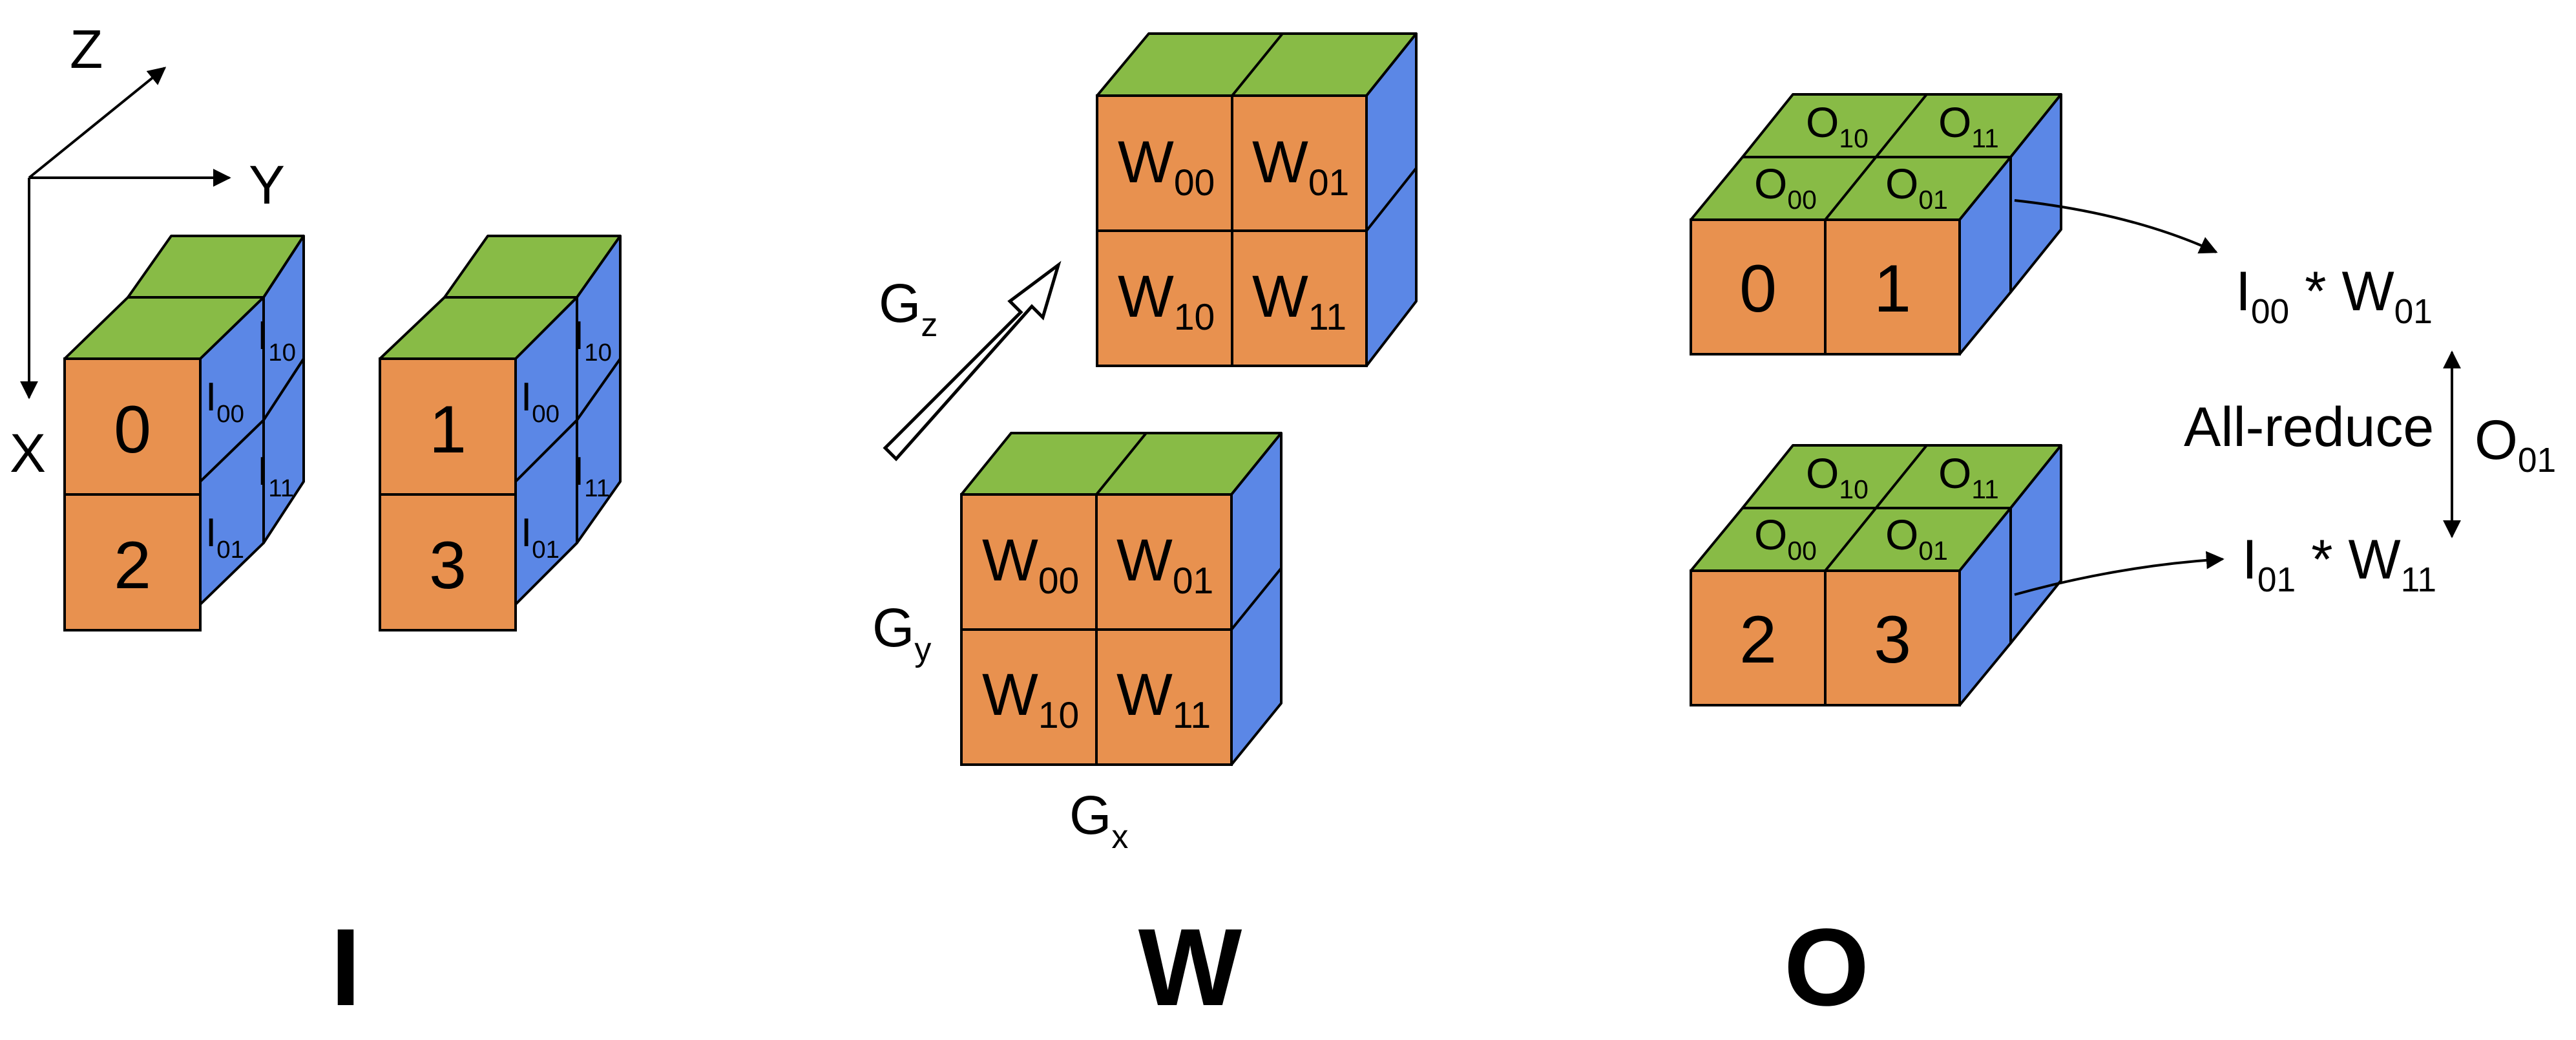 The width and height of the screenshot is (2576, 1040). What do you see at coordinates (901, 632) in the screenshot?
I see `gy-label: Gy` at bounding box center [901, 632].